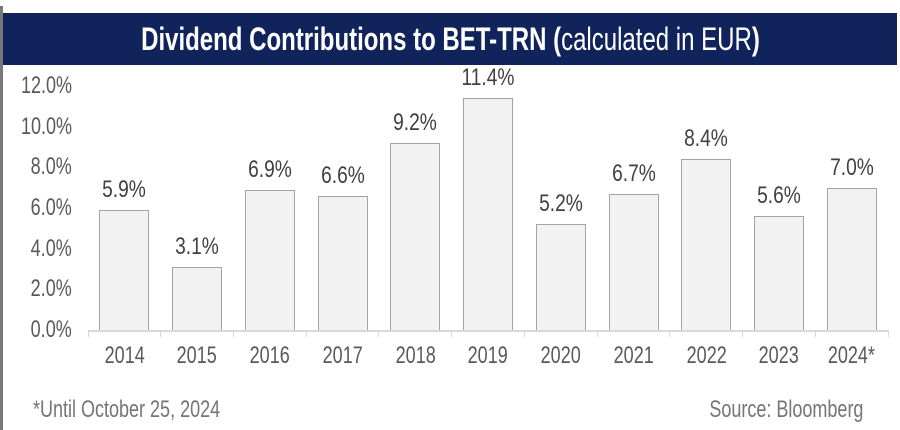 The height and width of the screenshot is (430, 900). What do you see at coordinates (51, 207) in the screenshot?
I see `y-axis-tick-label: 6.0%` at bounding box center [51, 207].